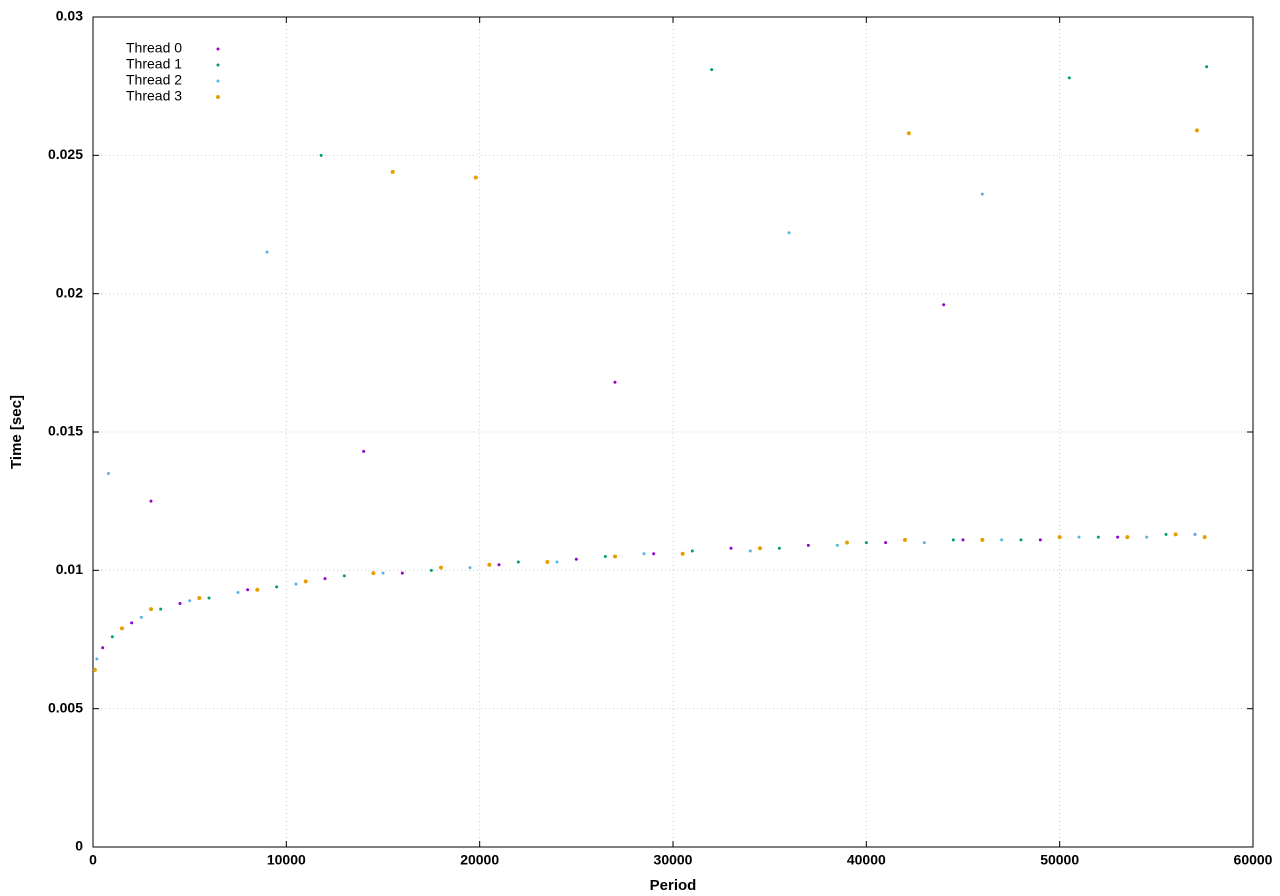 Image resolution: width=1280 pixels, height=896 pixels. Describe the element at coordinates (79, 846) in the screenshot. I see `y-tick-label: 0` at that location.